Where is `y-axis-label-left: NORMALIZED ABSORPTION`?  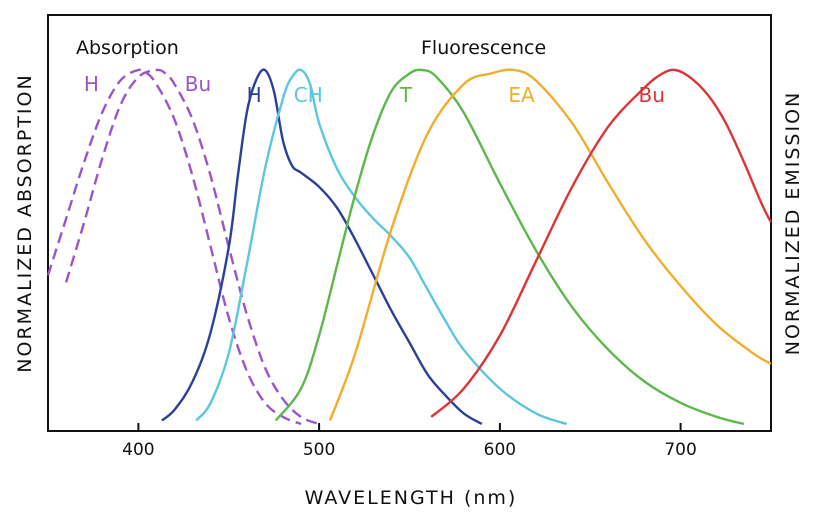
y-axis-label-left: NORMALIZED ABSORPTION is located at coordinates (25, 222).